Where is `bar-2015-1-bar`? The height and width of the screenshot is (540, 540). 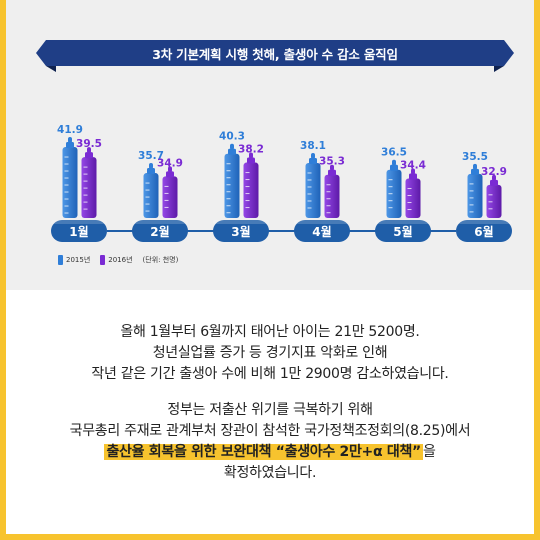 bar-2015-1-bar is located at coordinates (70, 182).